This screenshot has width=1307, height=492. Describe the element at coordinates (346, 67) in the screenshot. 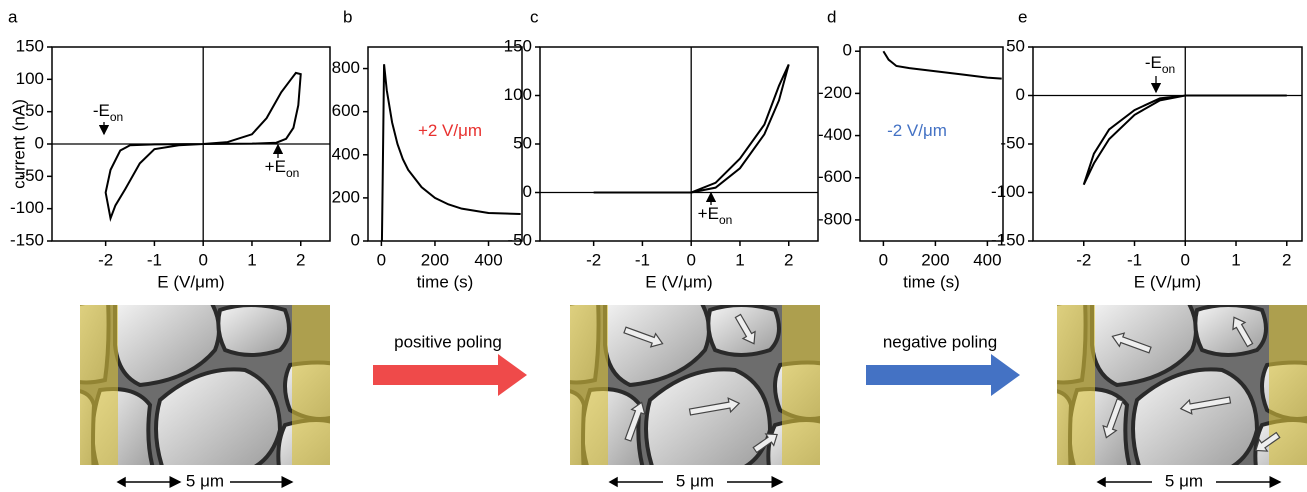

I see `y-tick-label: 800` at that location.